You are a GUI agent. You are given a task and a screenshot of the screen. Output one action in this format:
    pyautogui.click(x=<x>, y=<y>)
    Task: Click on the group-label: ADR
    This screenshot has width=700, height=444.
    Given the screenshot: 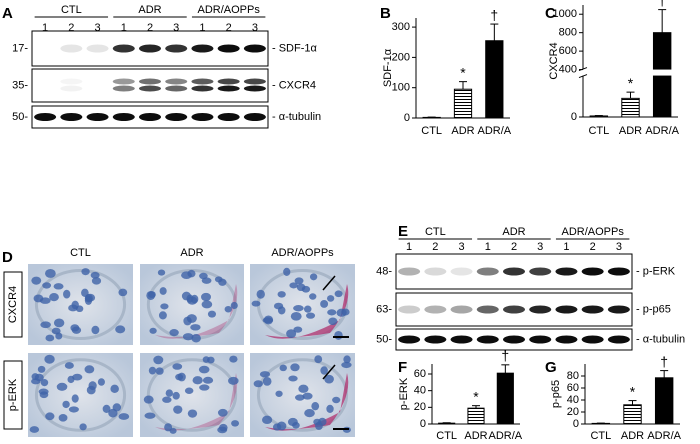 What is the action you would take?
    pyautogui.click(x=513, y=232)
    